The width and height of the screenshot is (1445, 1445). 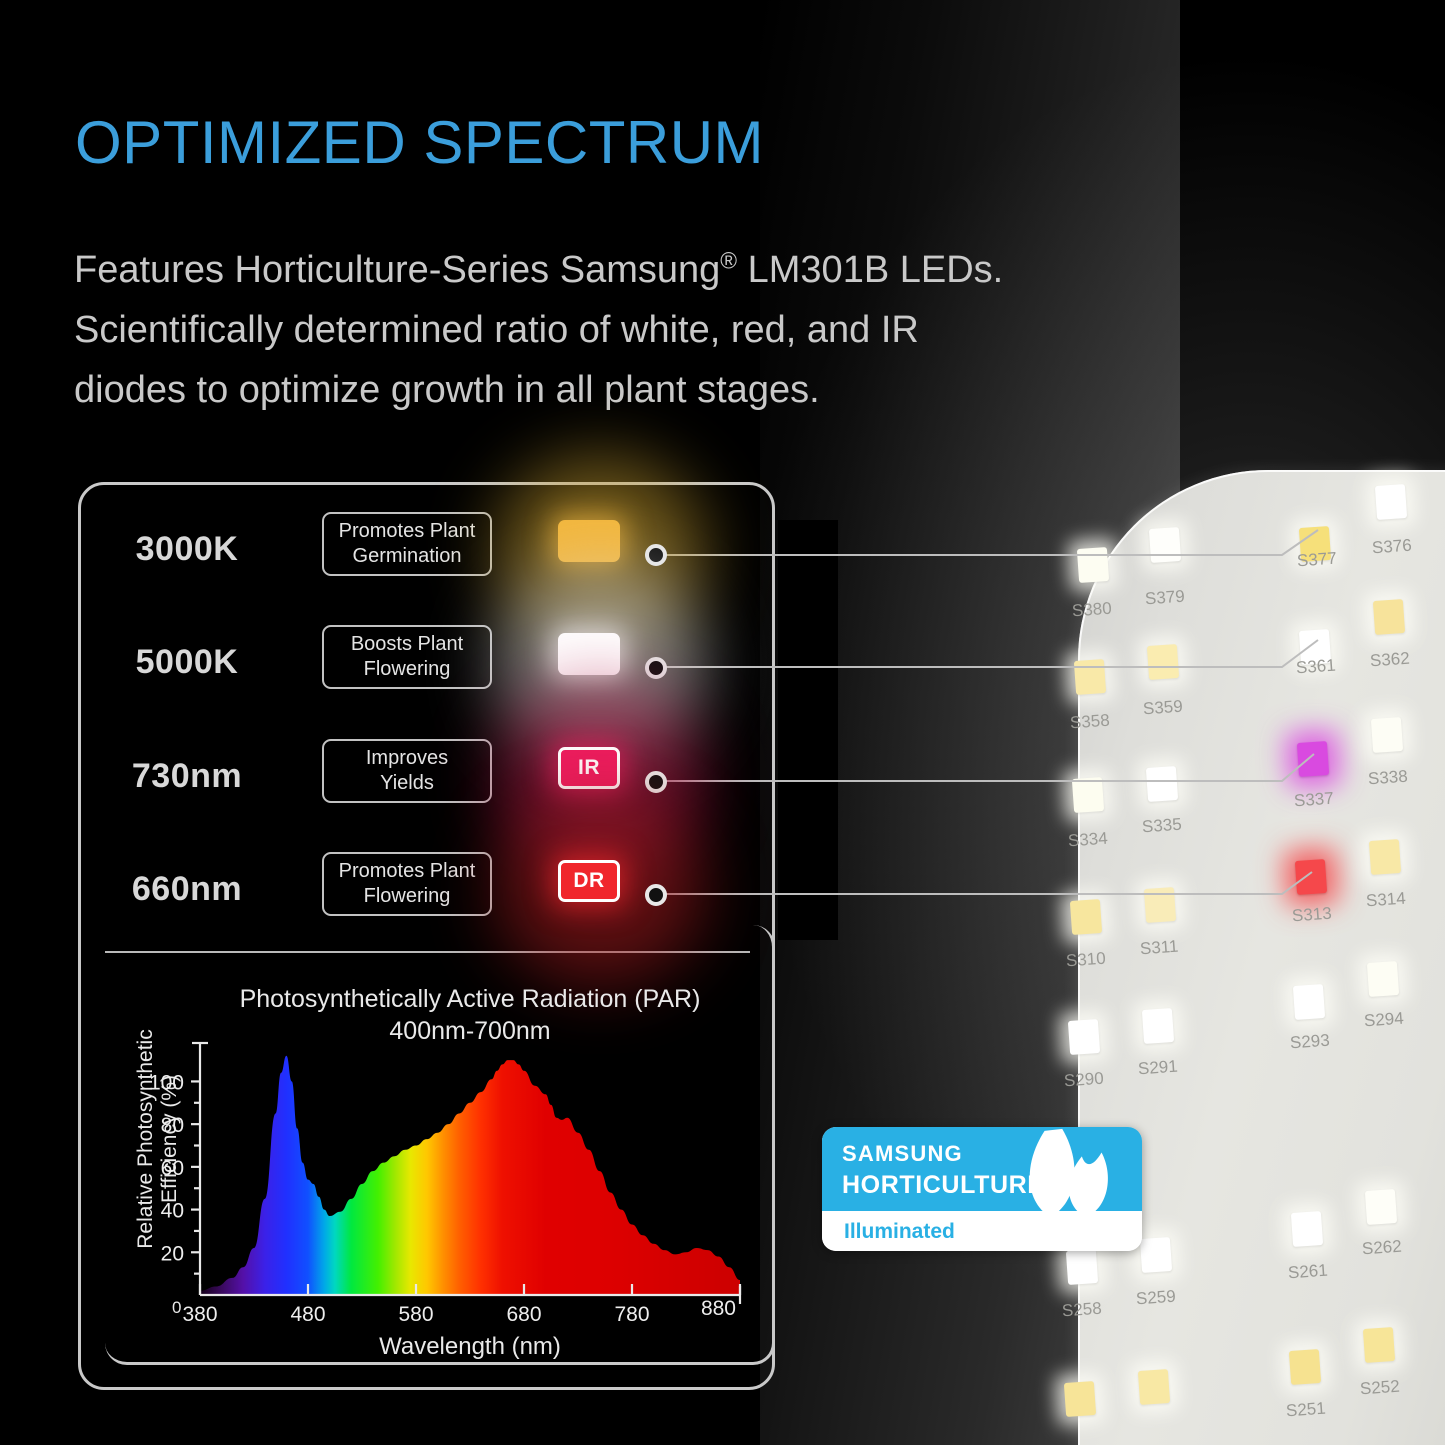 What do you see at coordinates (902, 1153) in the screenshot?
I see `badge-brand: SAMSUNG` at bounding box center [902, 1153].